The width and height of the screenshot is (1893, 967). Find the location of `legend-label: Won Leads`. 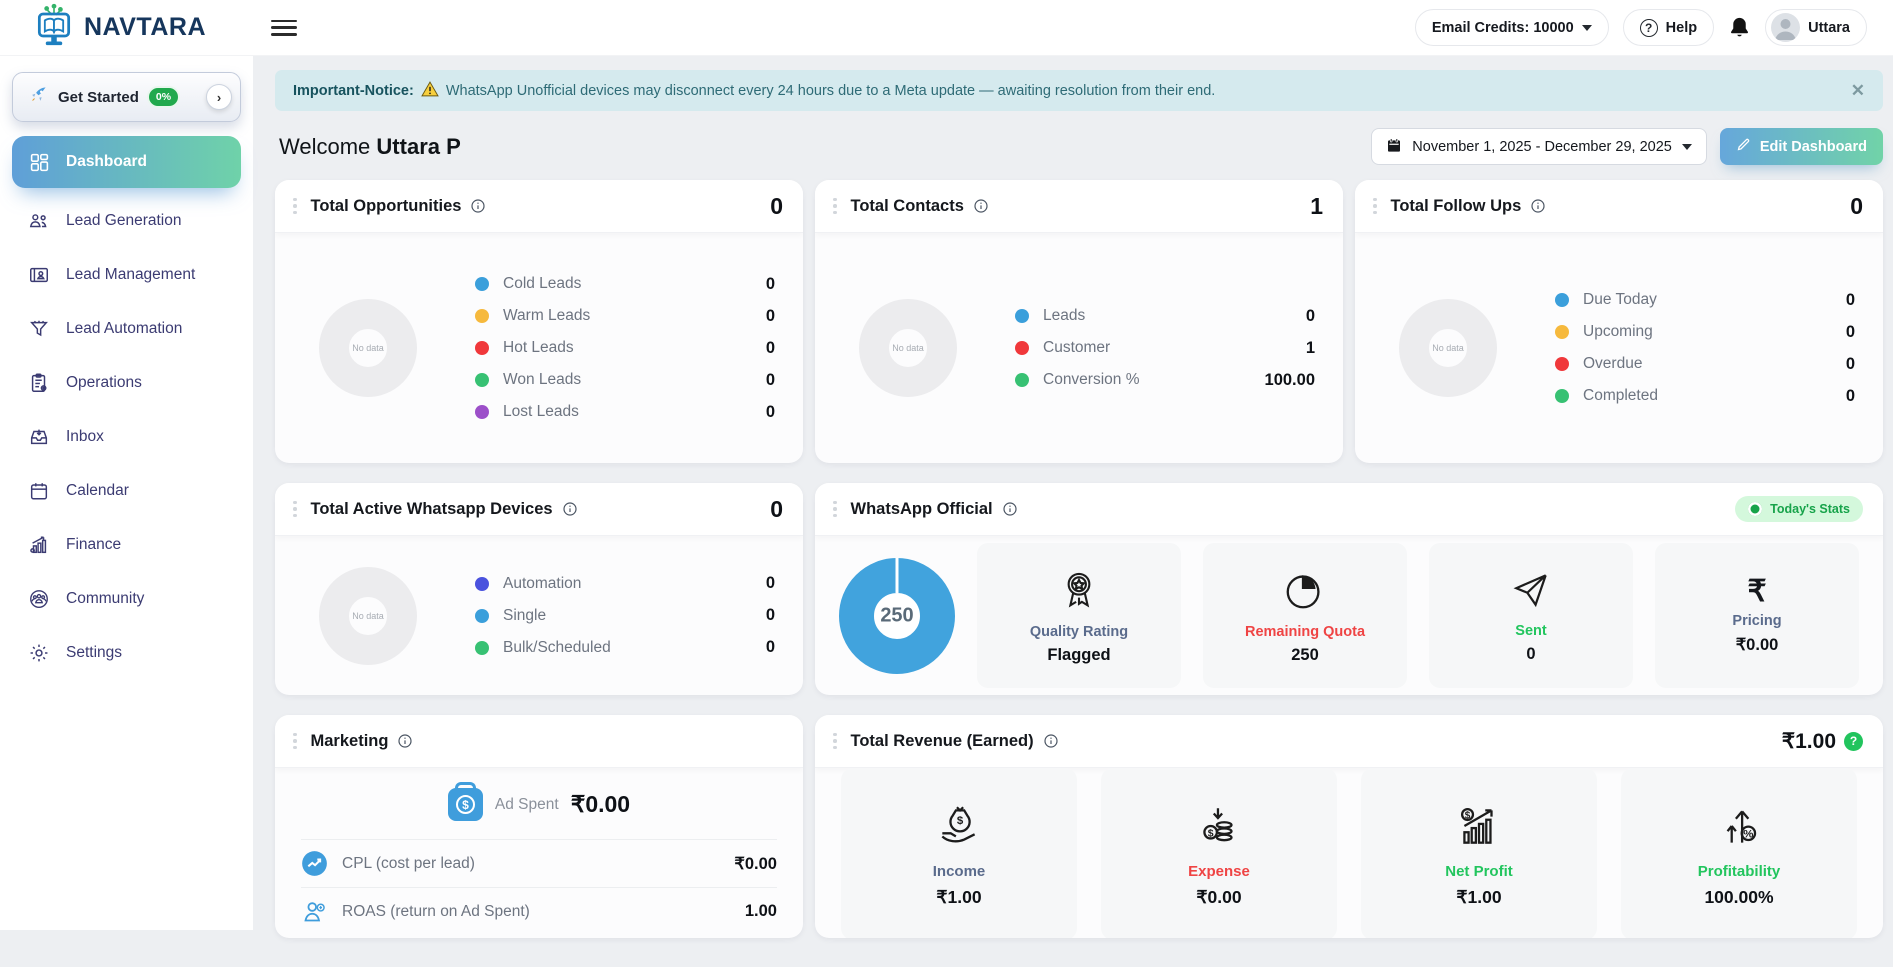

legend-label: Won Leads is located at coordinates (542, 379).